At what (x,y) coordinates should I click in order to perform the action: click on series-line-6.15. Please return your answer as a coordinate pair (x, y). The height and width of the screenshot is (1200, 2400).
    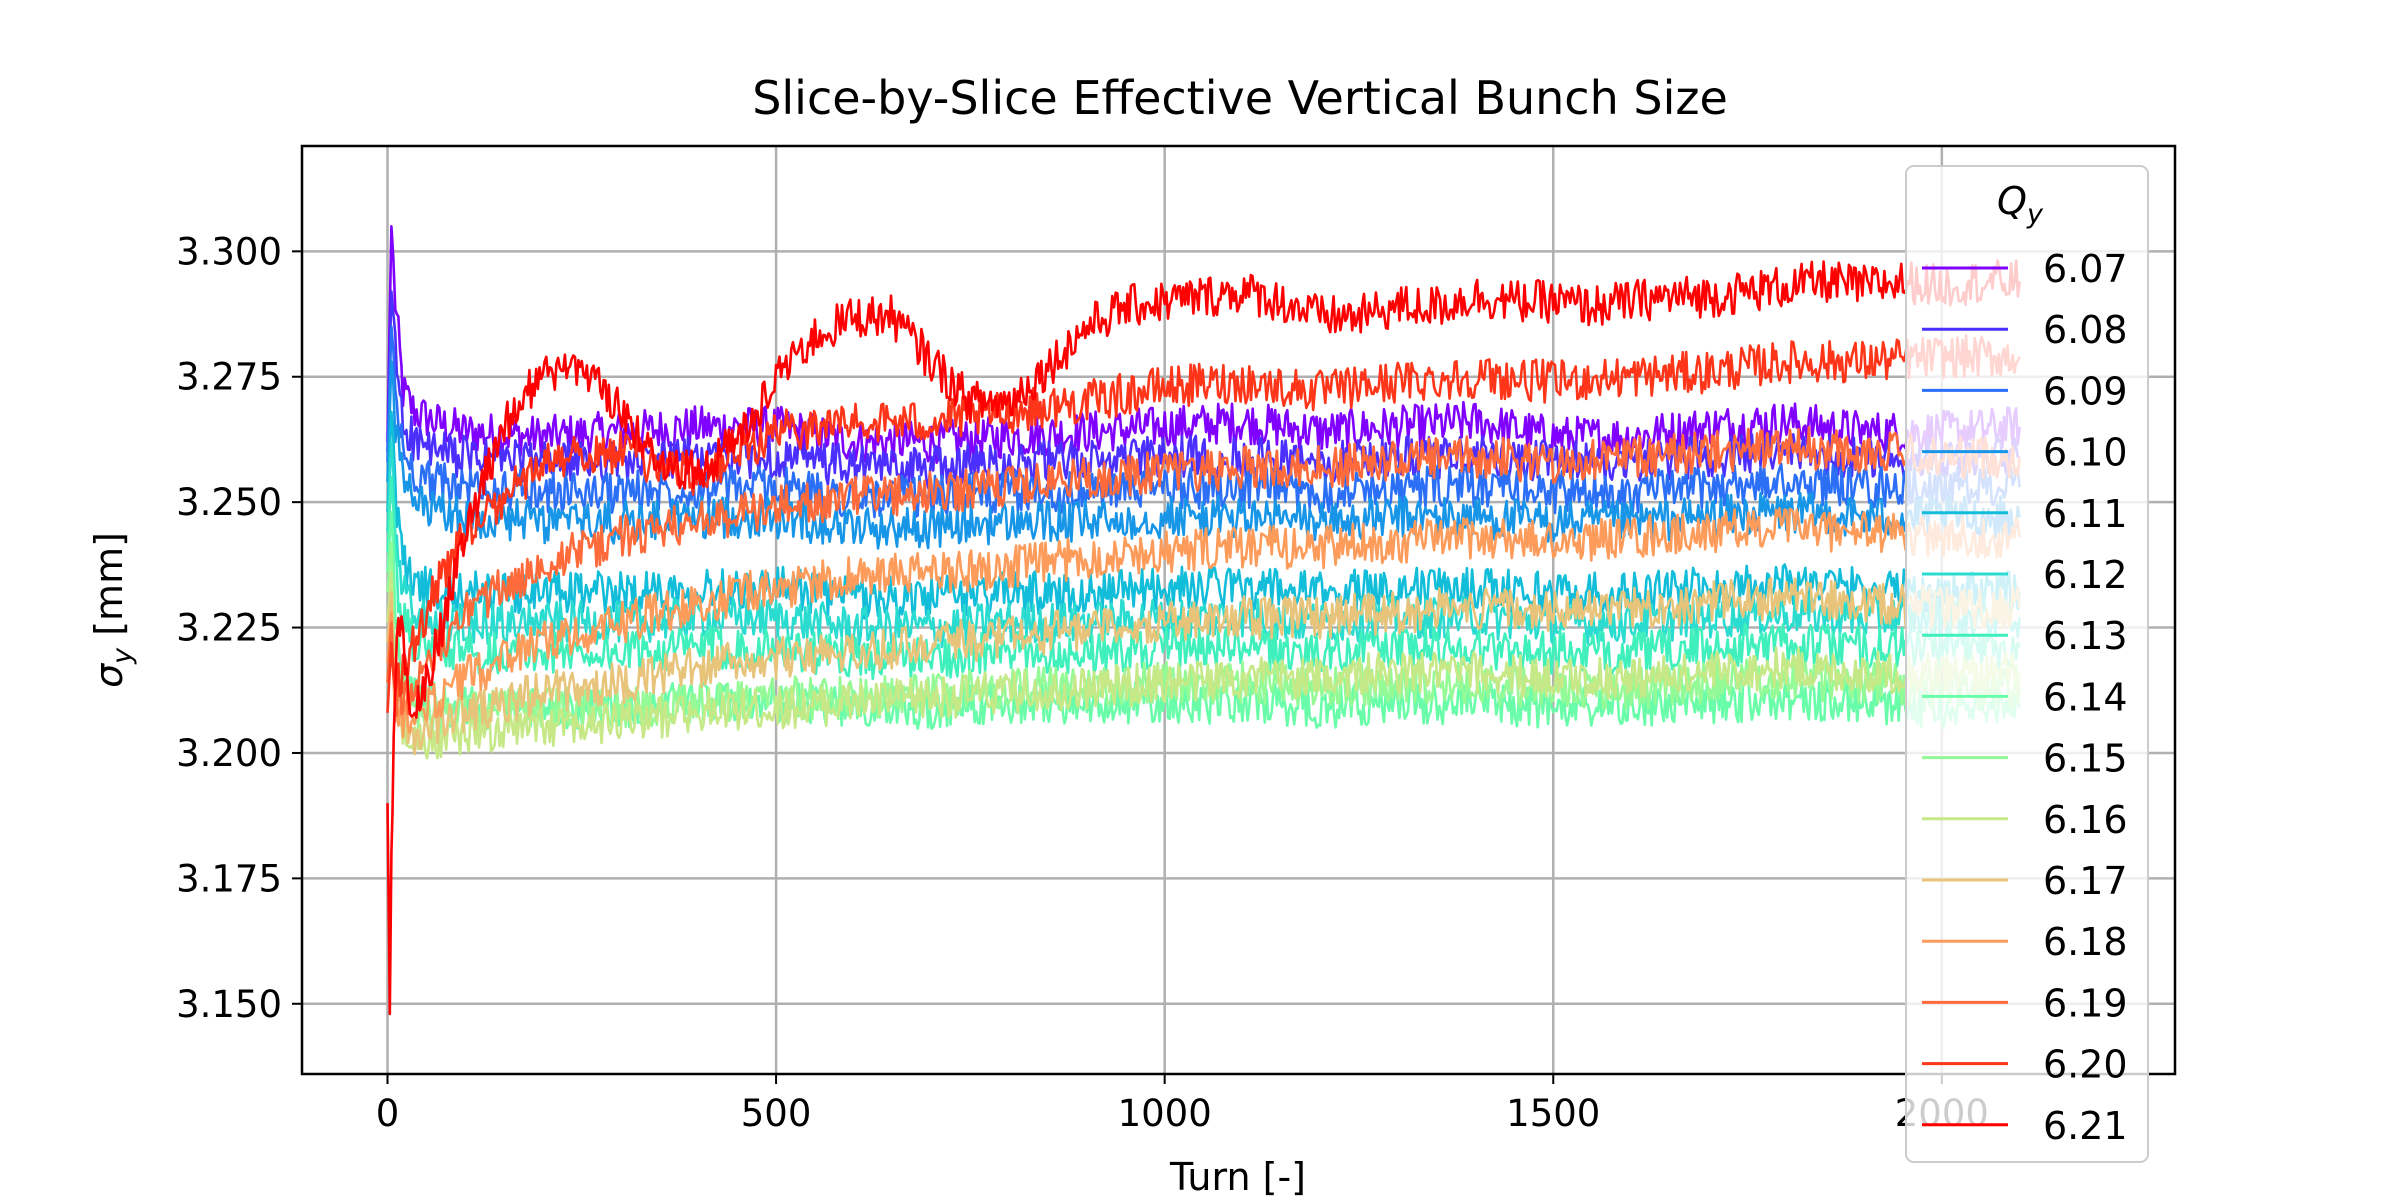
    Looking at the image, I should click on (1203, 637).